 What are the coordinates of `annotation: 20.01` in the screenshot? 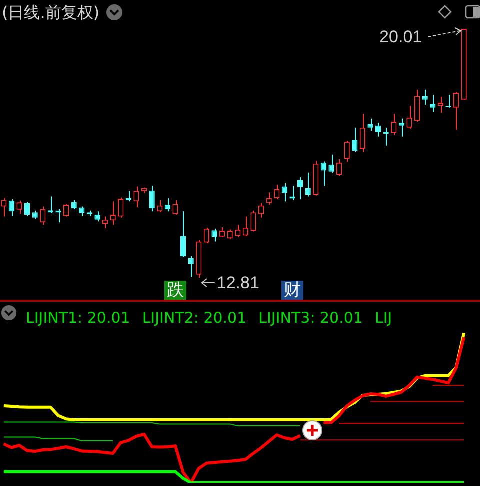 It's located at (401, 37).